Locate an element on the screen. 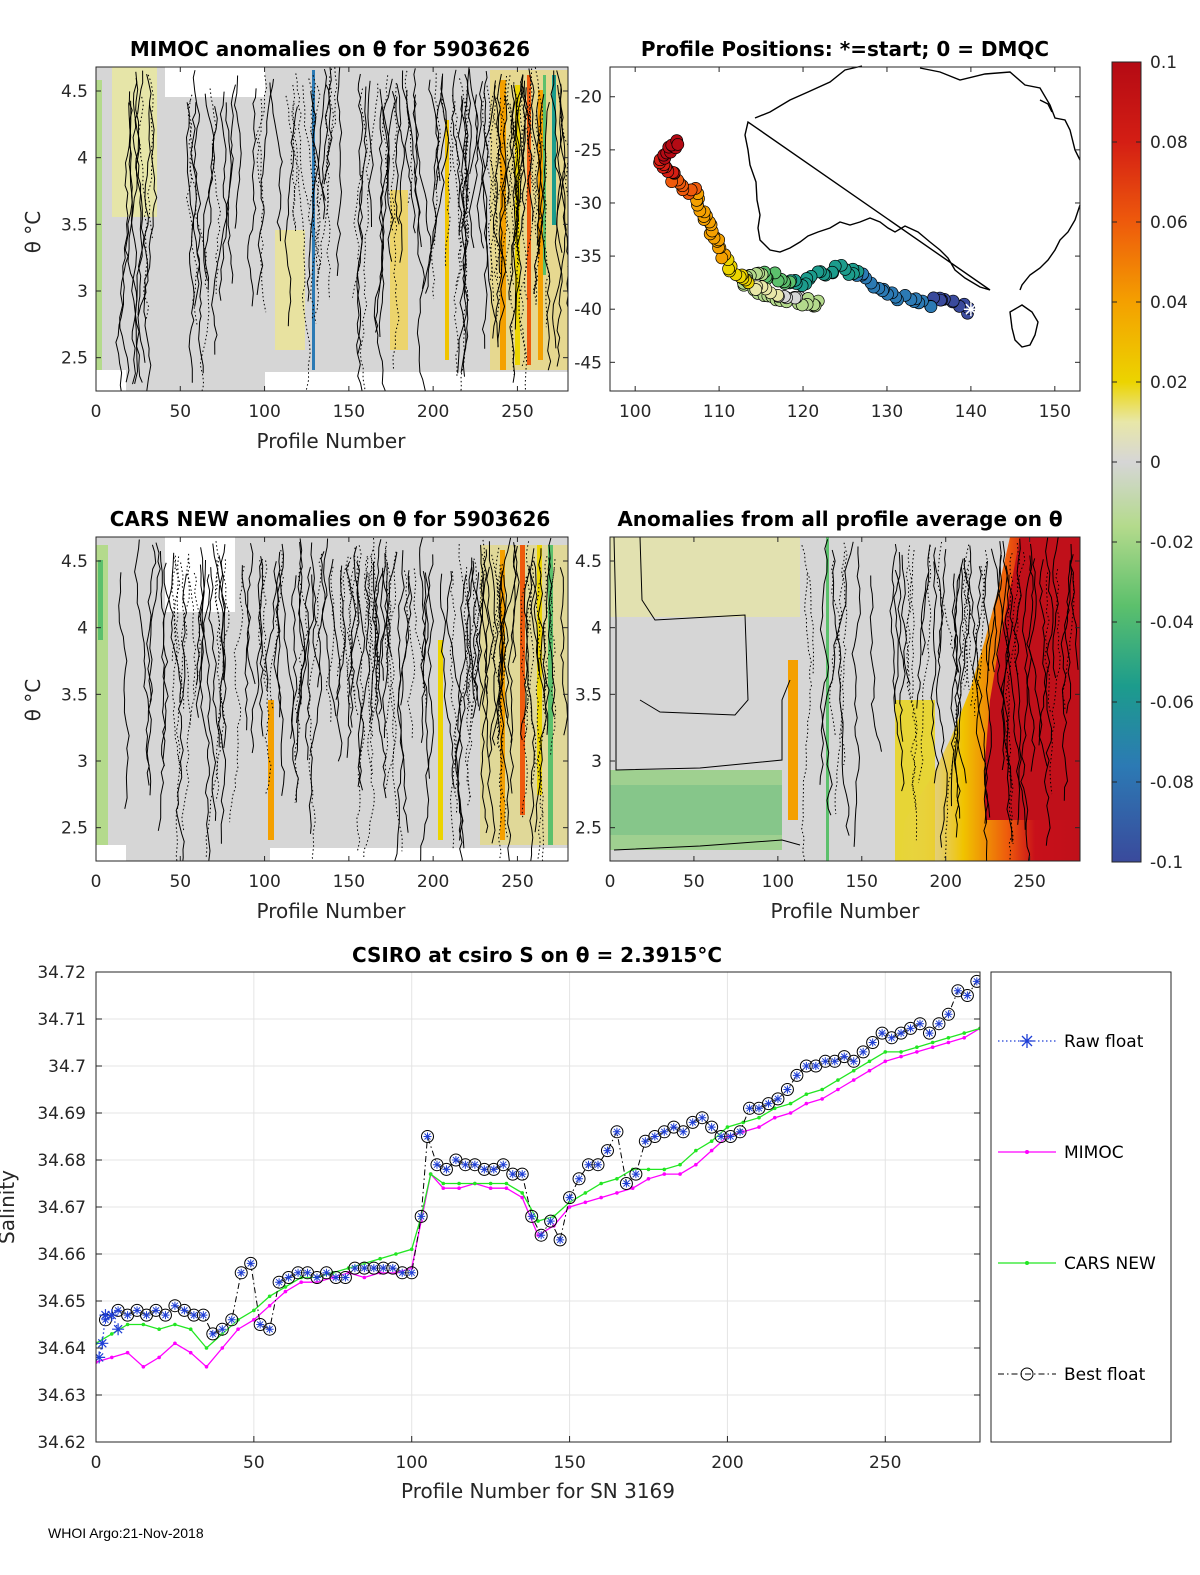 This screenshot has width=1200, height=1575. dot-marker-icon is located at coordinates (1027, 1263).